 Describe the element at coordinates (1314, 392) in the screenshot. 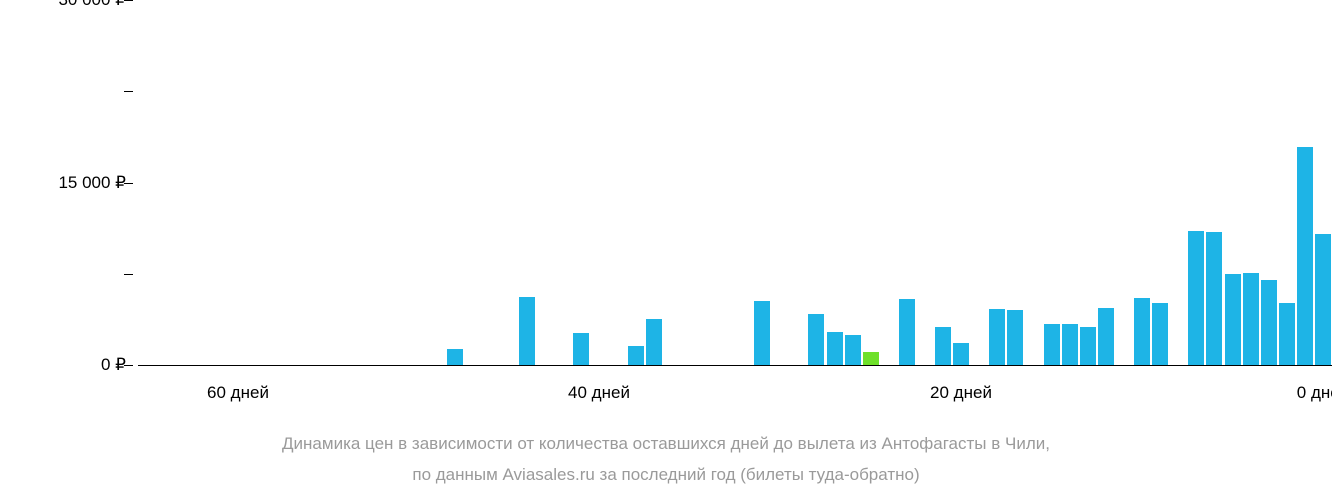

I see `x-axis-label: 0 дней` at that location.